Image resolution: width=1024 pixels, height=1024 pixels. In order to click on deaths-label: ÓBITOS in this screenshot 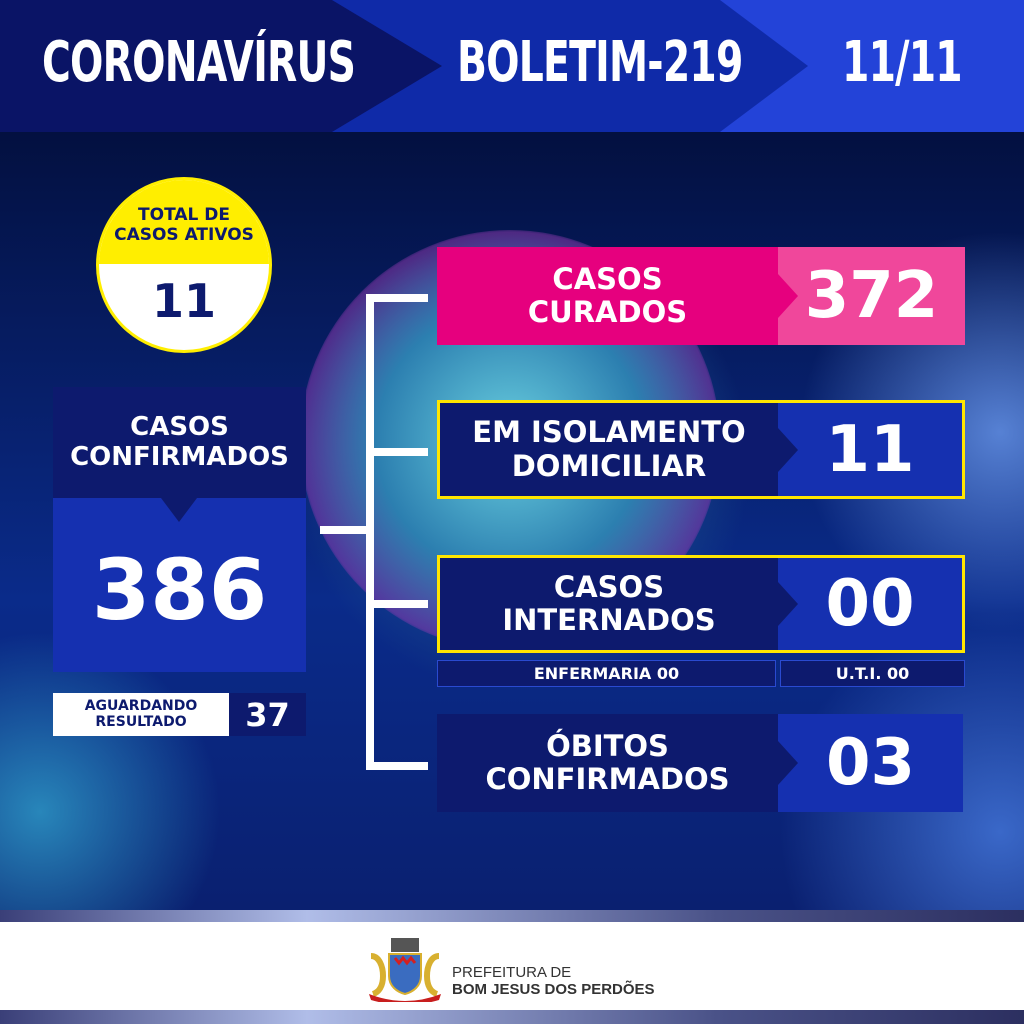, I will do `click(607, 745)`.